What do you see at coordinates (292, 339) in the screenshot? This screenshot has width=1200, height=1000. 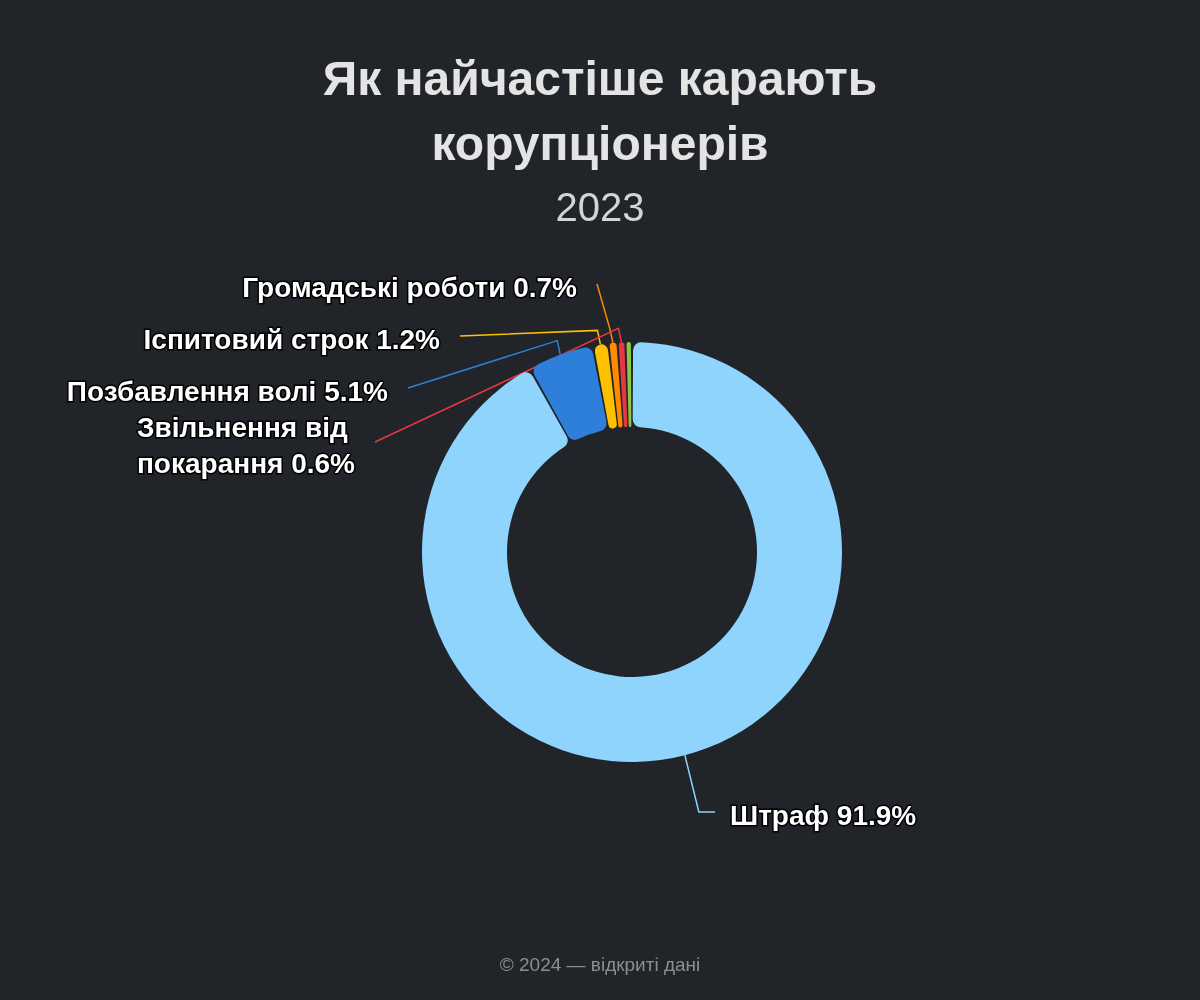 I see `slice-label: Іспитовий строк 1.2%` at bounding box center [292, 339].